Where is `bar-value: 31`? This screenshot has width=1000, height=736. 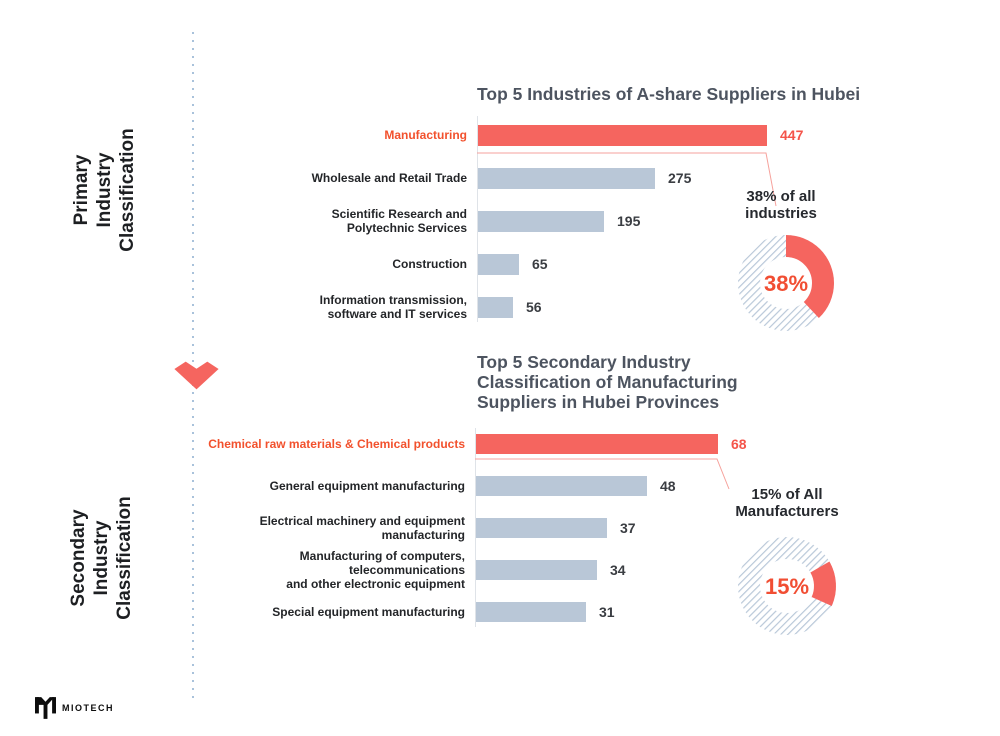 bar-value: 31 is located at coordinates (607, 612).